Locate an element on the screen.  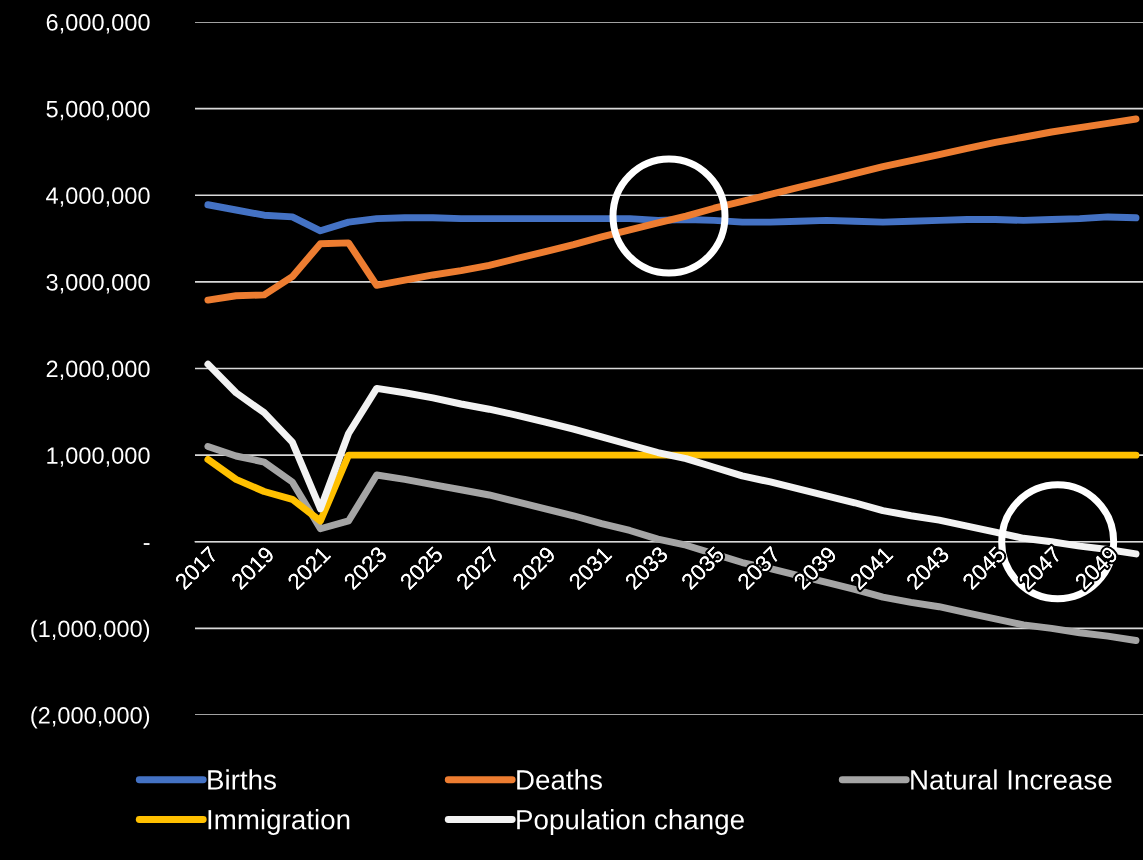
legend-label: Natural Increase is located at coordinates (1011, 779).